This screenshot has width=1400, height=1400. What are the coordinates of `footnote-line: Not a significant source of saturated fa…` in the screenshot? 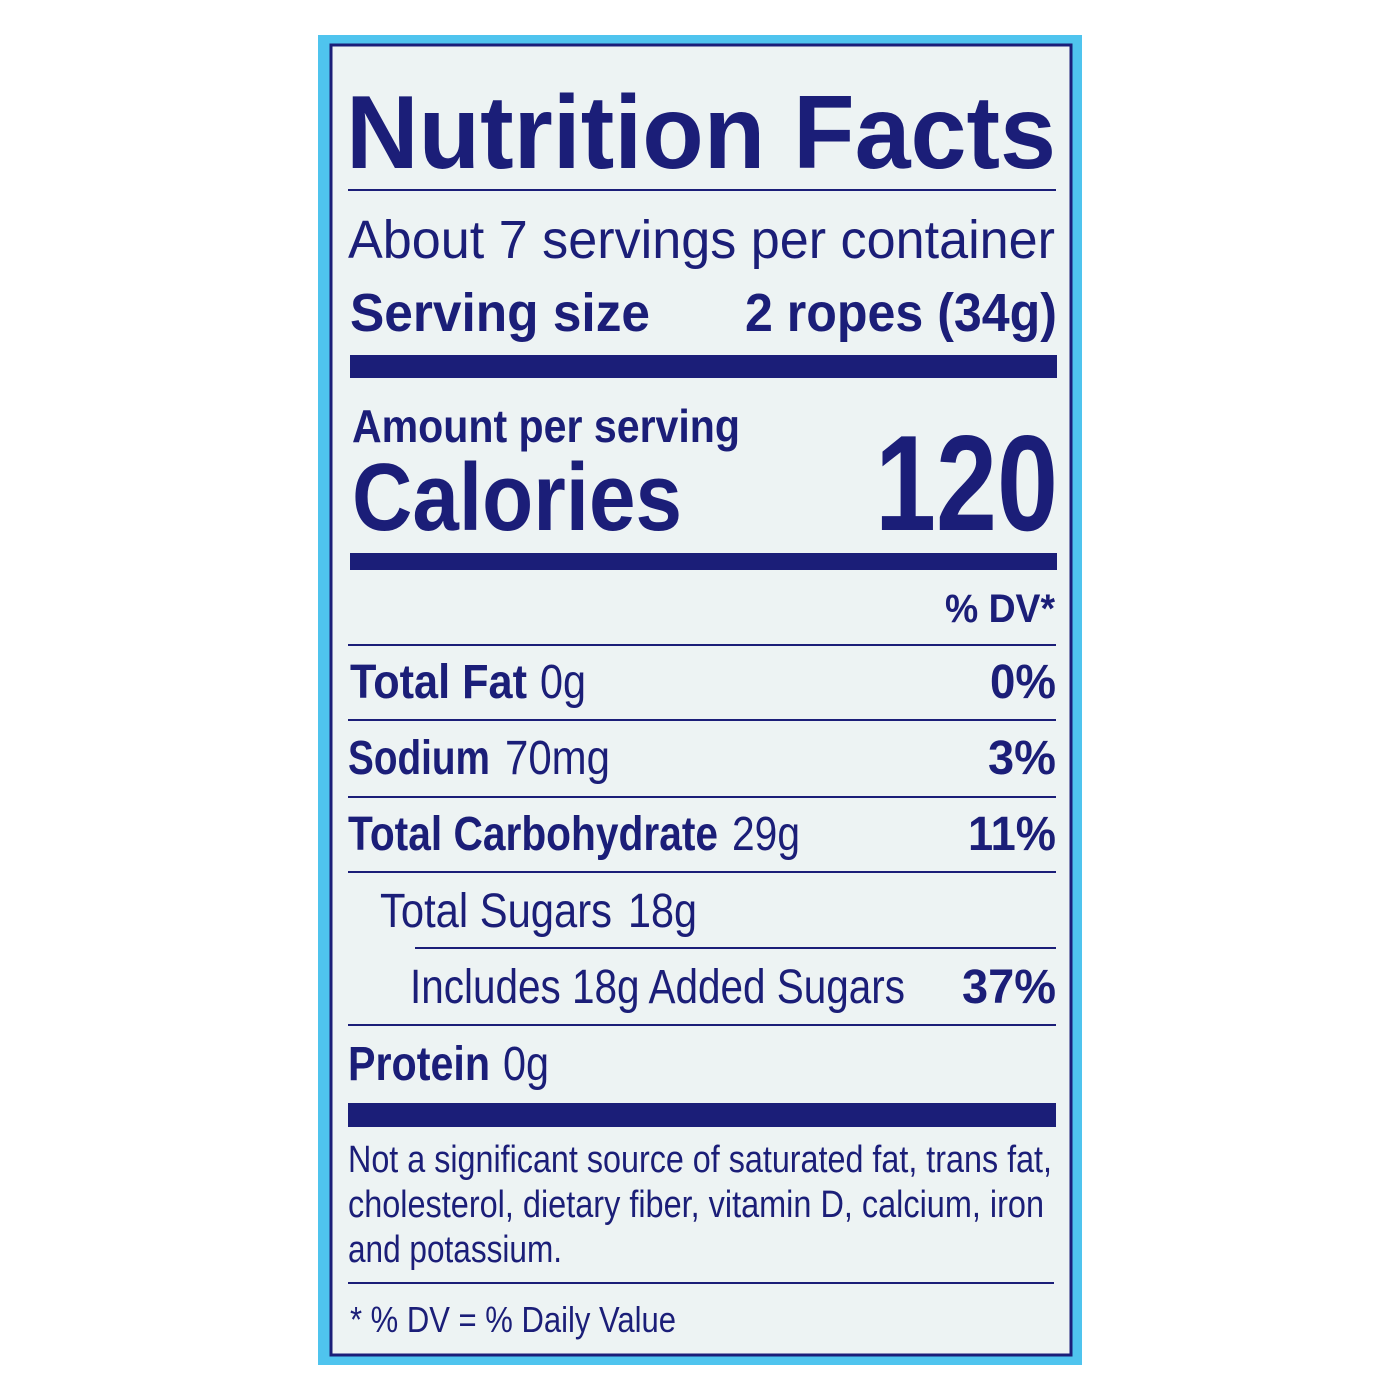 It's located at (700, 1160).